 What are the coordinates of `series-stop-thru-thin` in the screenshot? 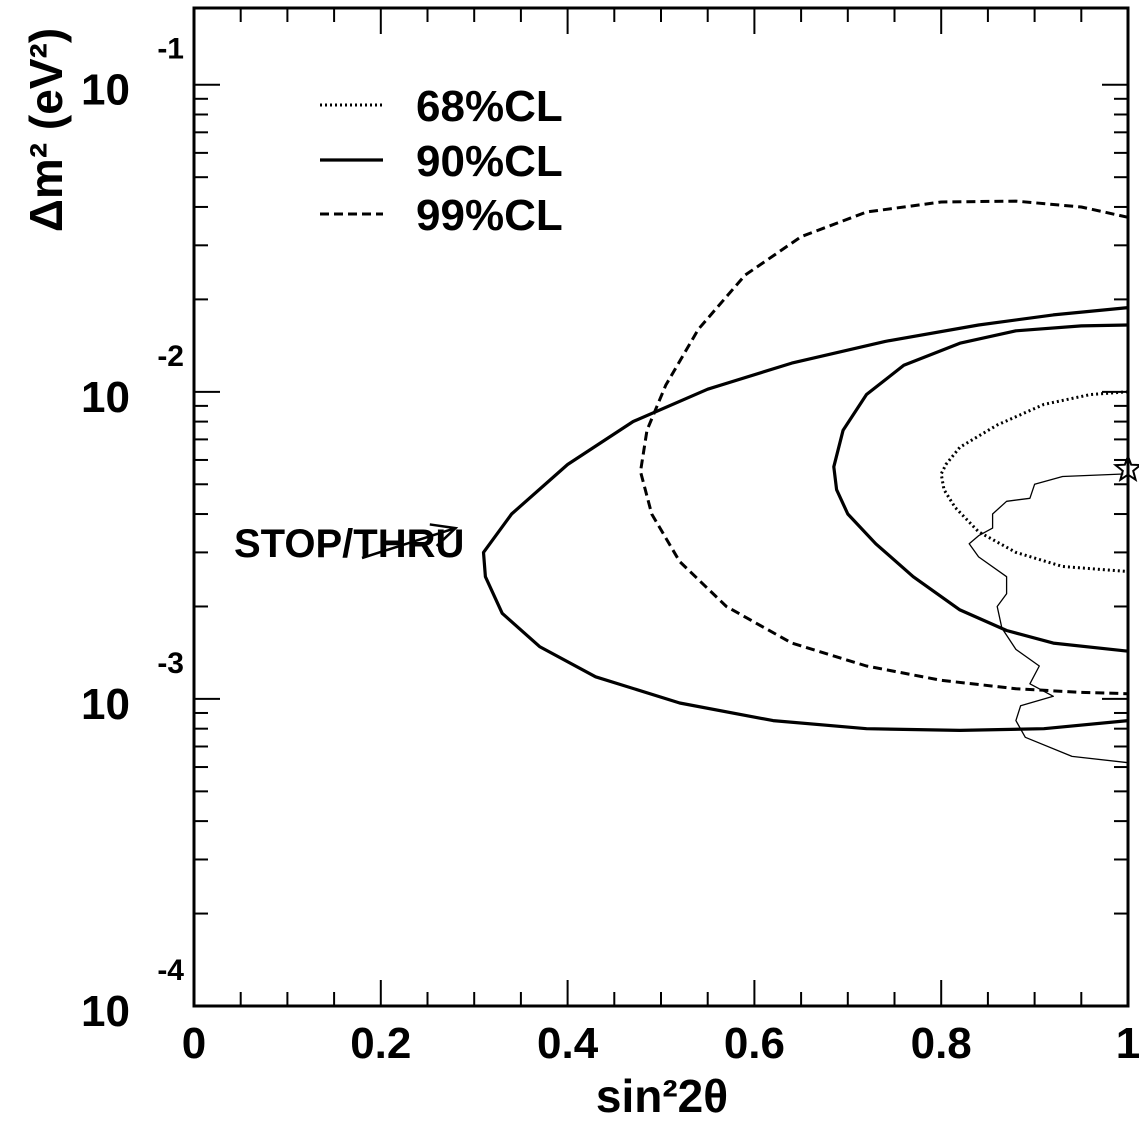 It's located at (1048, 618).